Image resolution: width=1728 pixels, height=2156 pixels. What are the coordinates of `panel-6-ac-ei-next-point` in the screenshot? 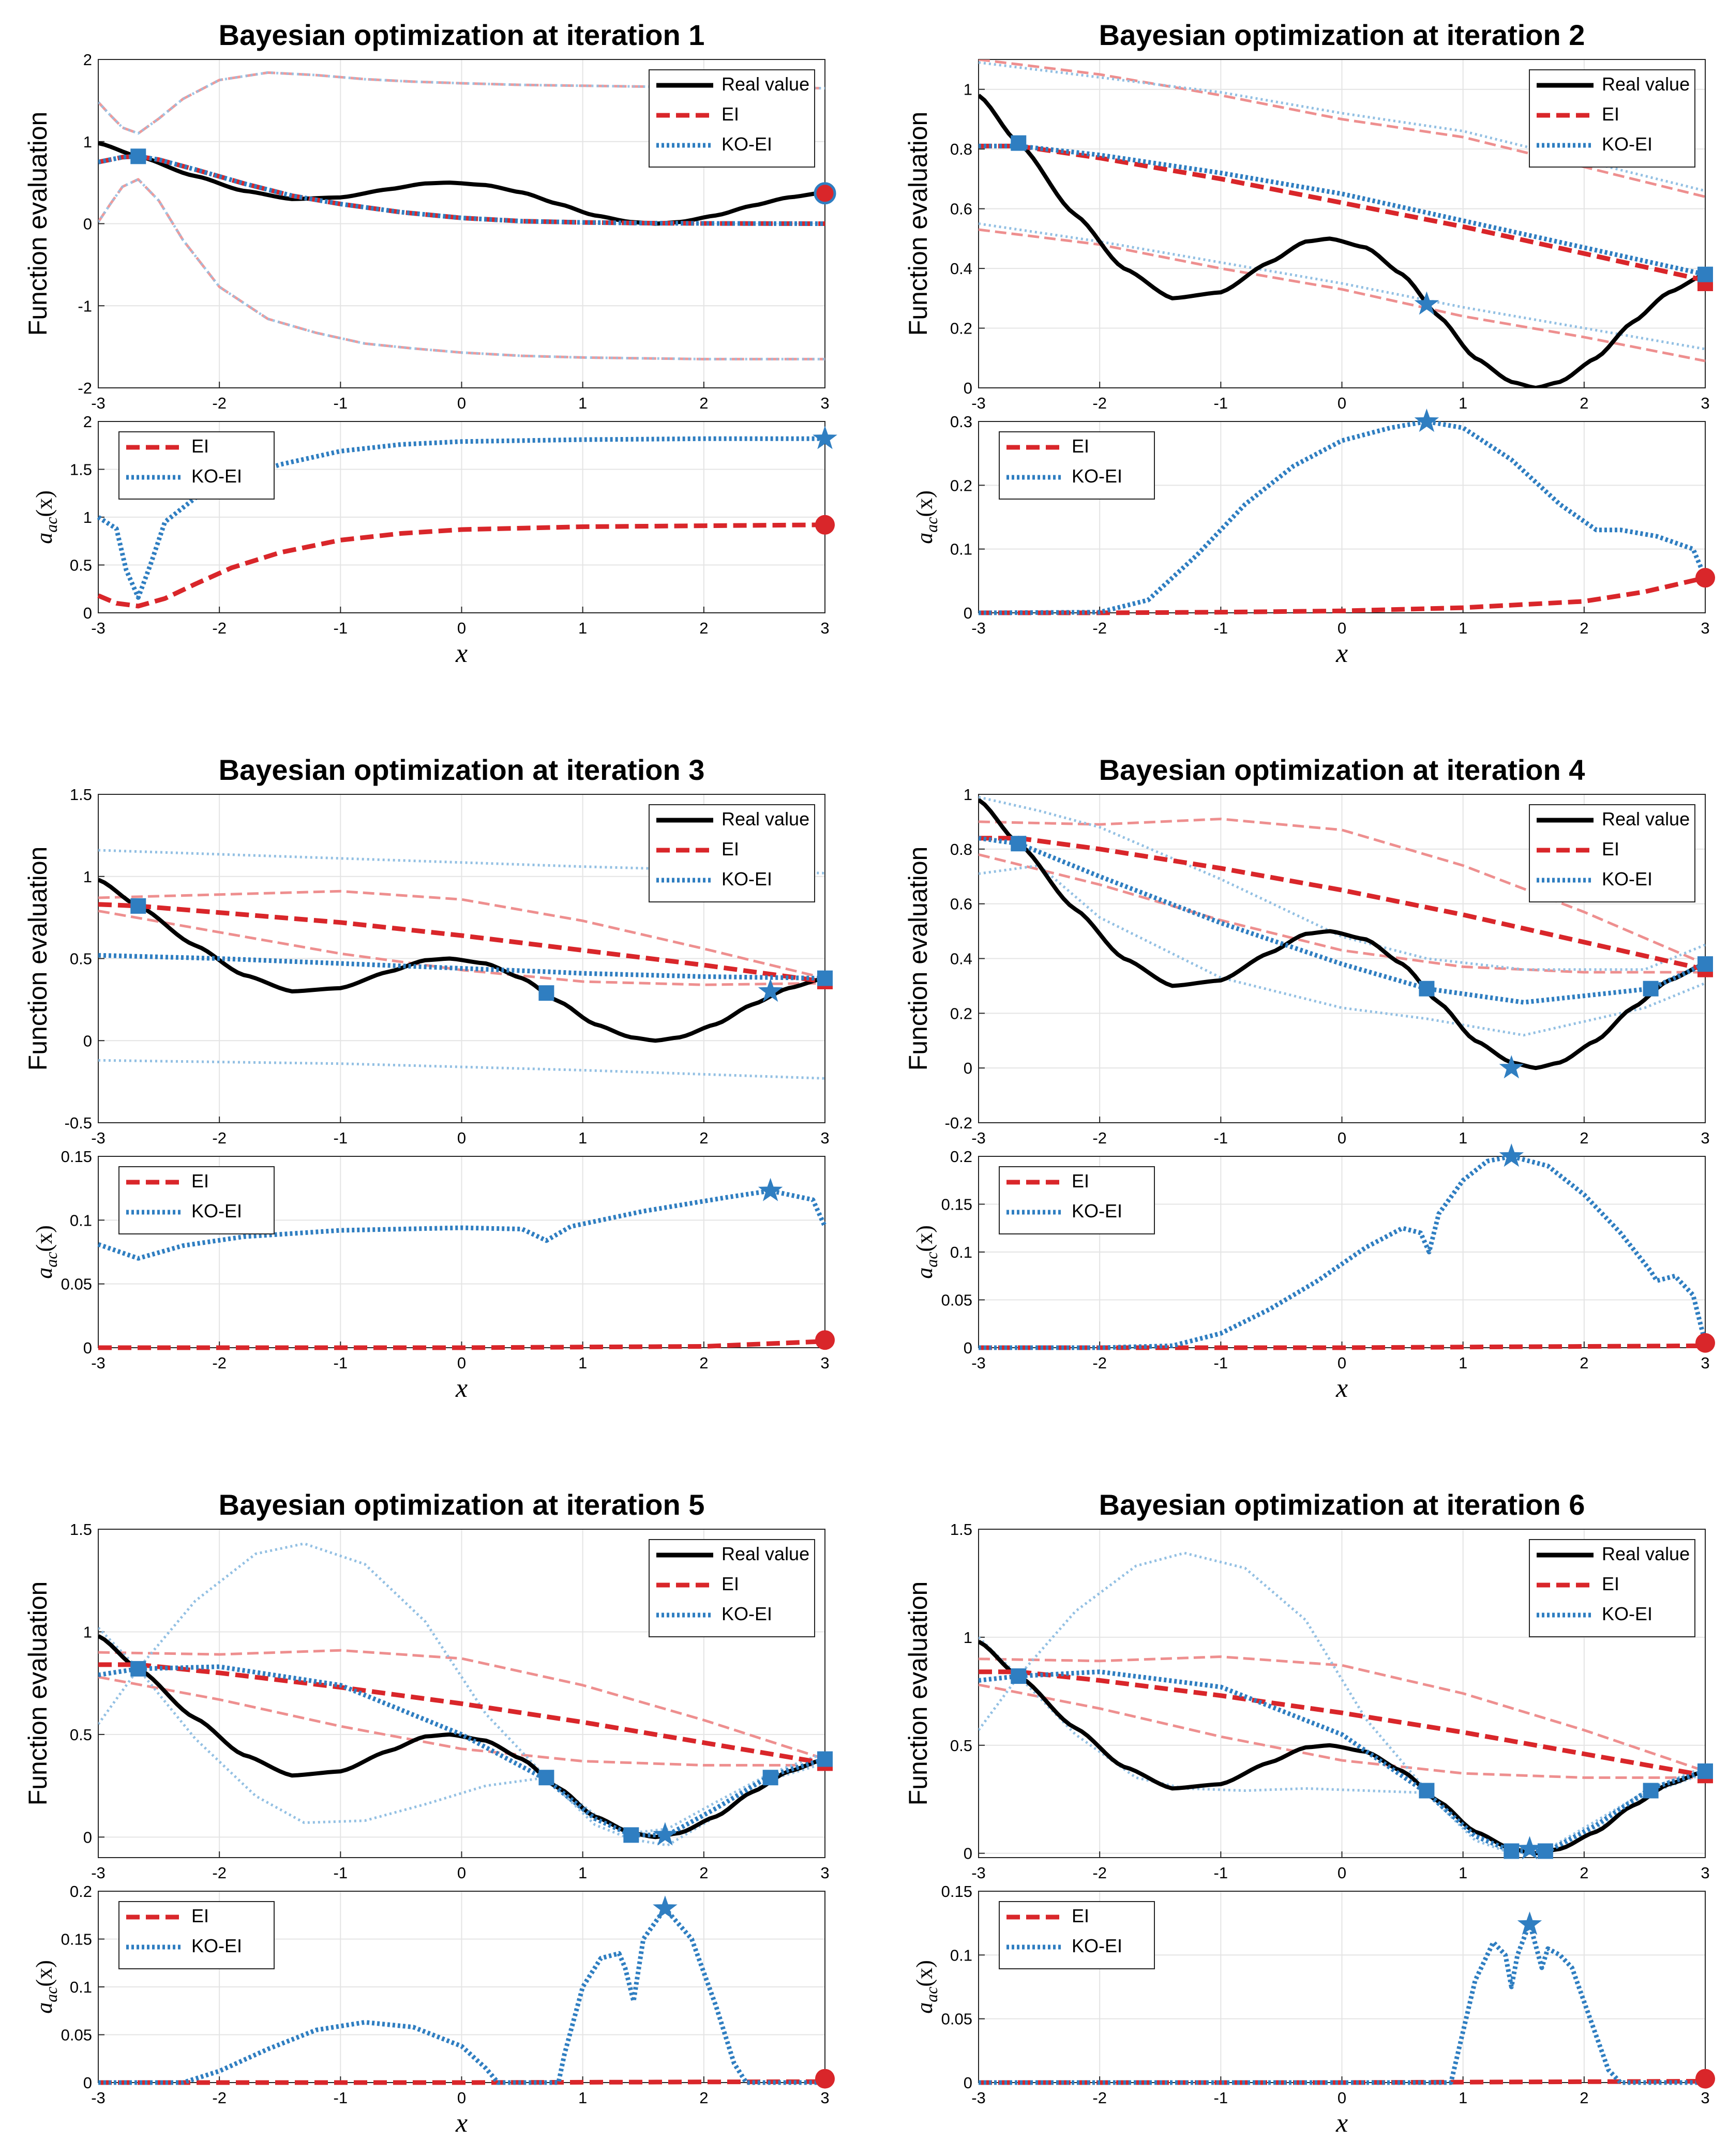 It's located at (1705, 2079).